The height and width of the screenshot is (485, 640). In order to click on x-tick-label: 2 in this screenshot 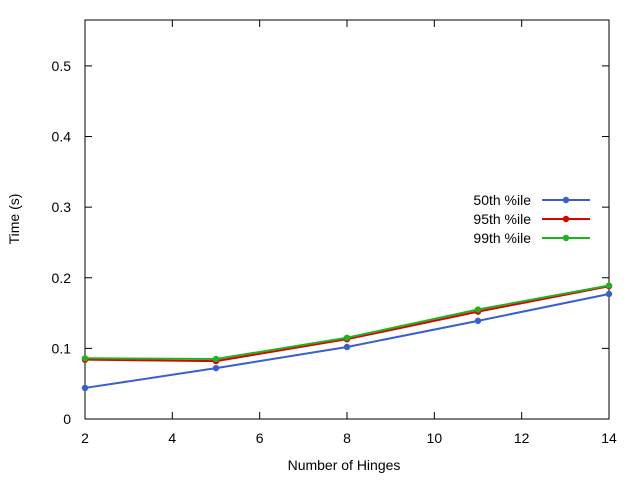, I will do `click(85, 438)`.